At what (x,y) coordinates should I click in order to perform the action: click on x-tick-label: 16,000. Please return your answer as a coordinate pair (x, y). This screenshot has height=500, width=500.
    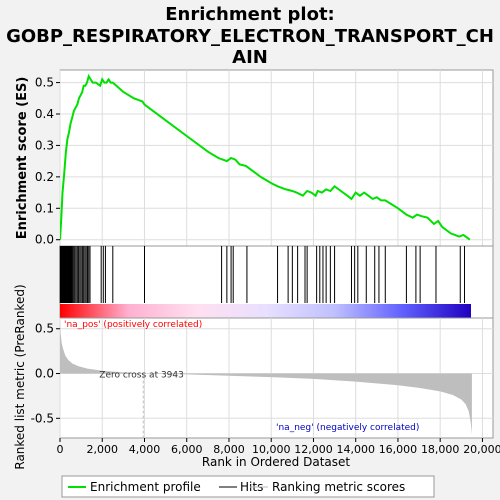
    Looking at the image, I should click on (398, 449).